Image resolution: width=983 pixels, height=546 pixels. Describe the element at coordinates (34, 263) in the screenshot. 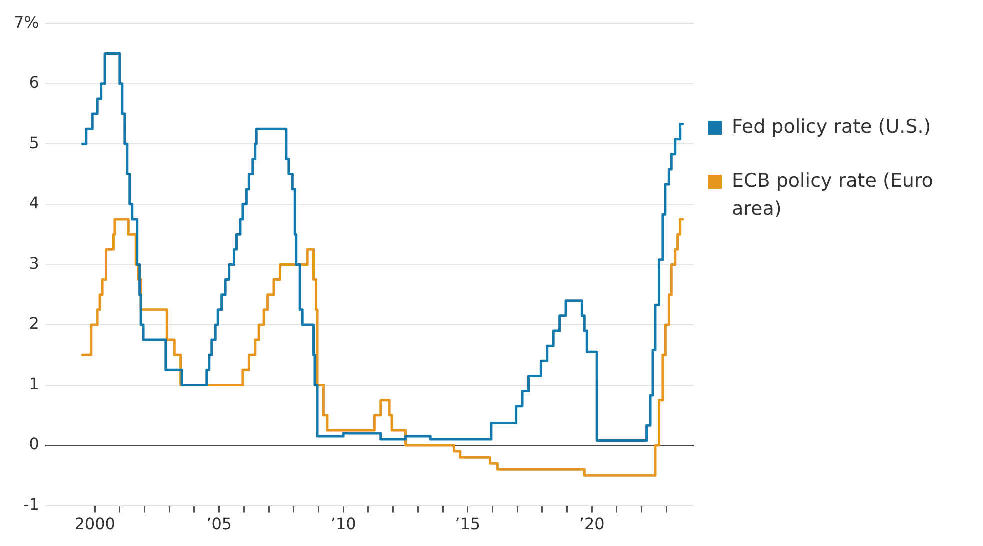

I see `y-tick-label: 3` at that location.